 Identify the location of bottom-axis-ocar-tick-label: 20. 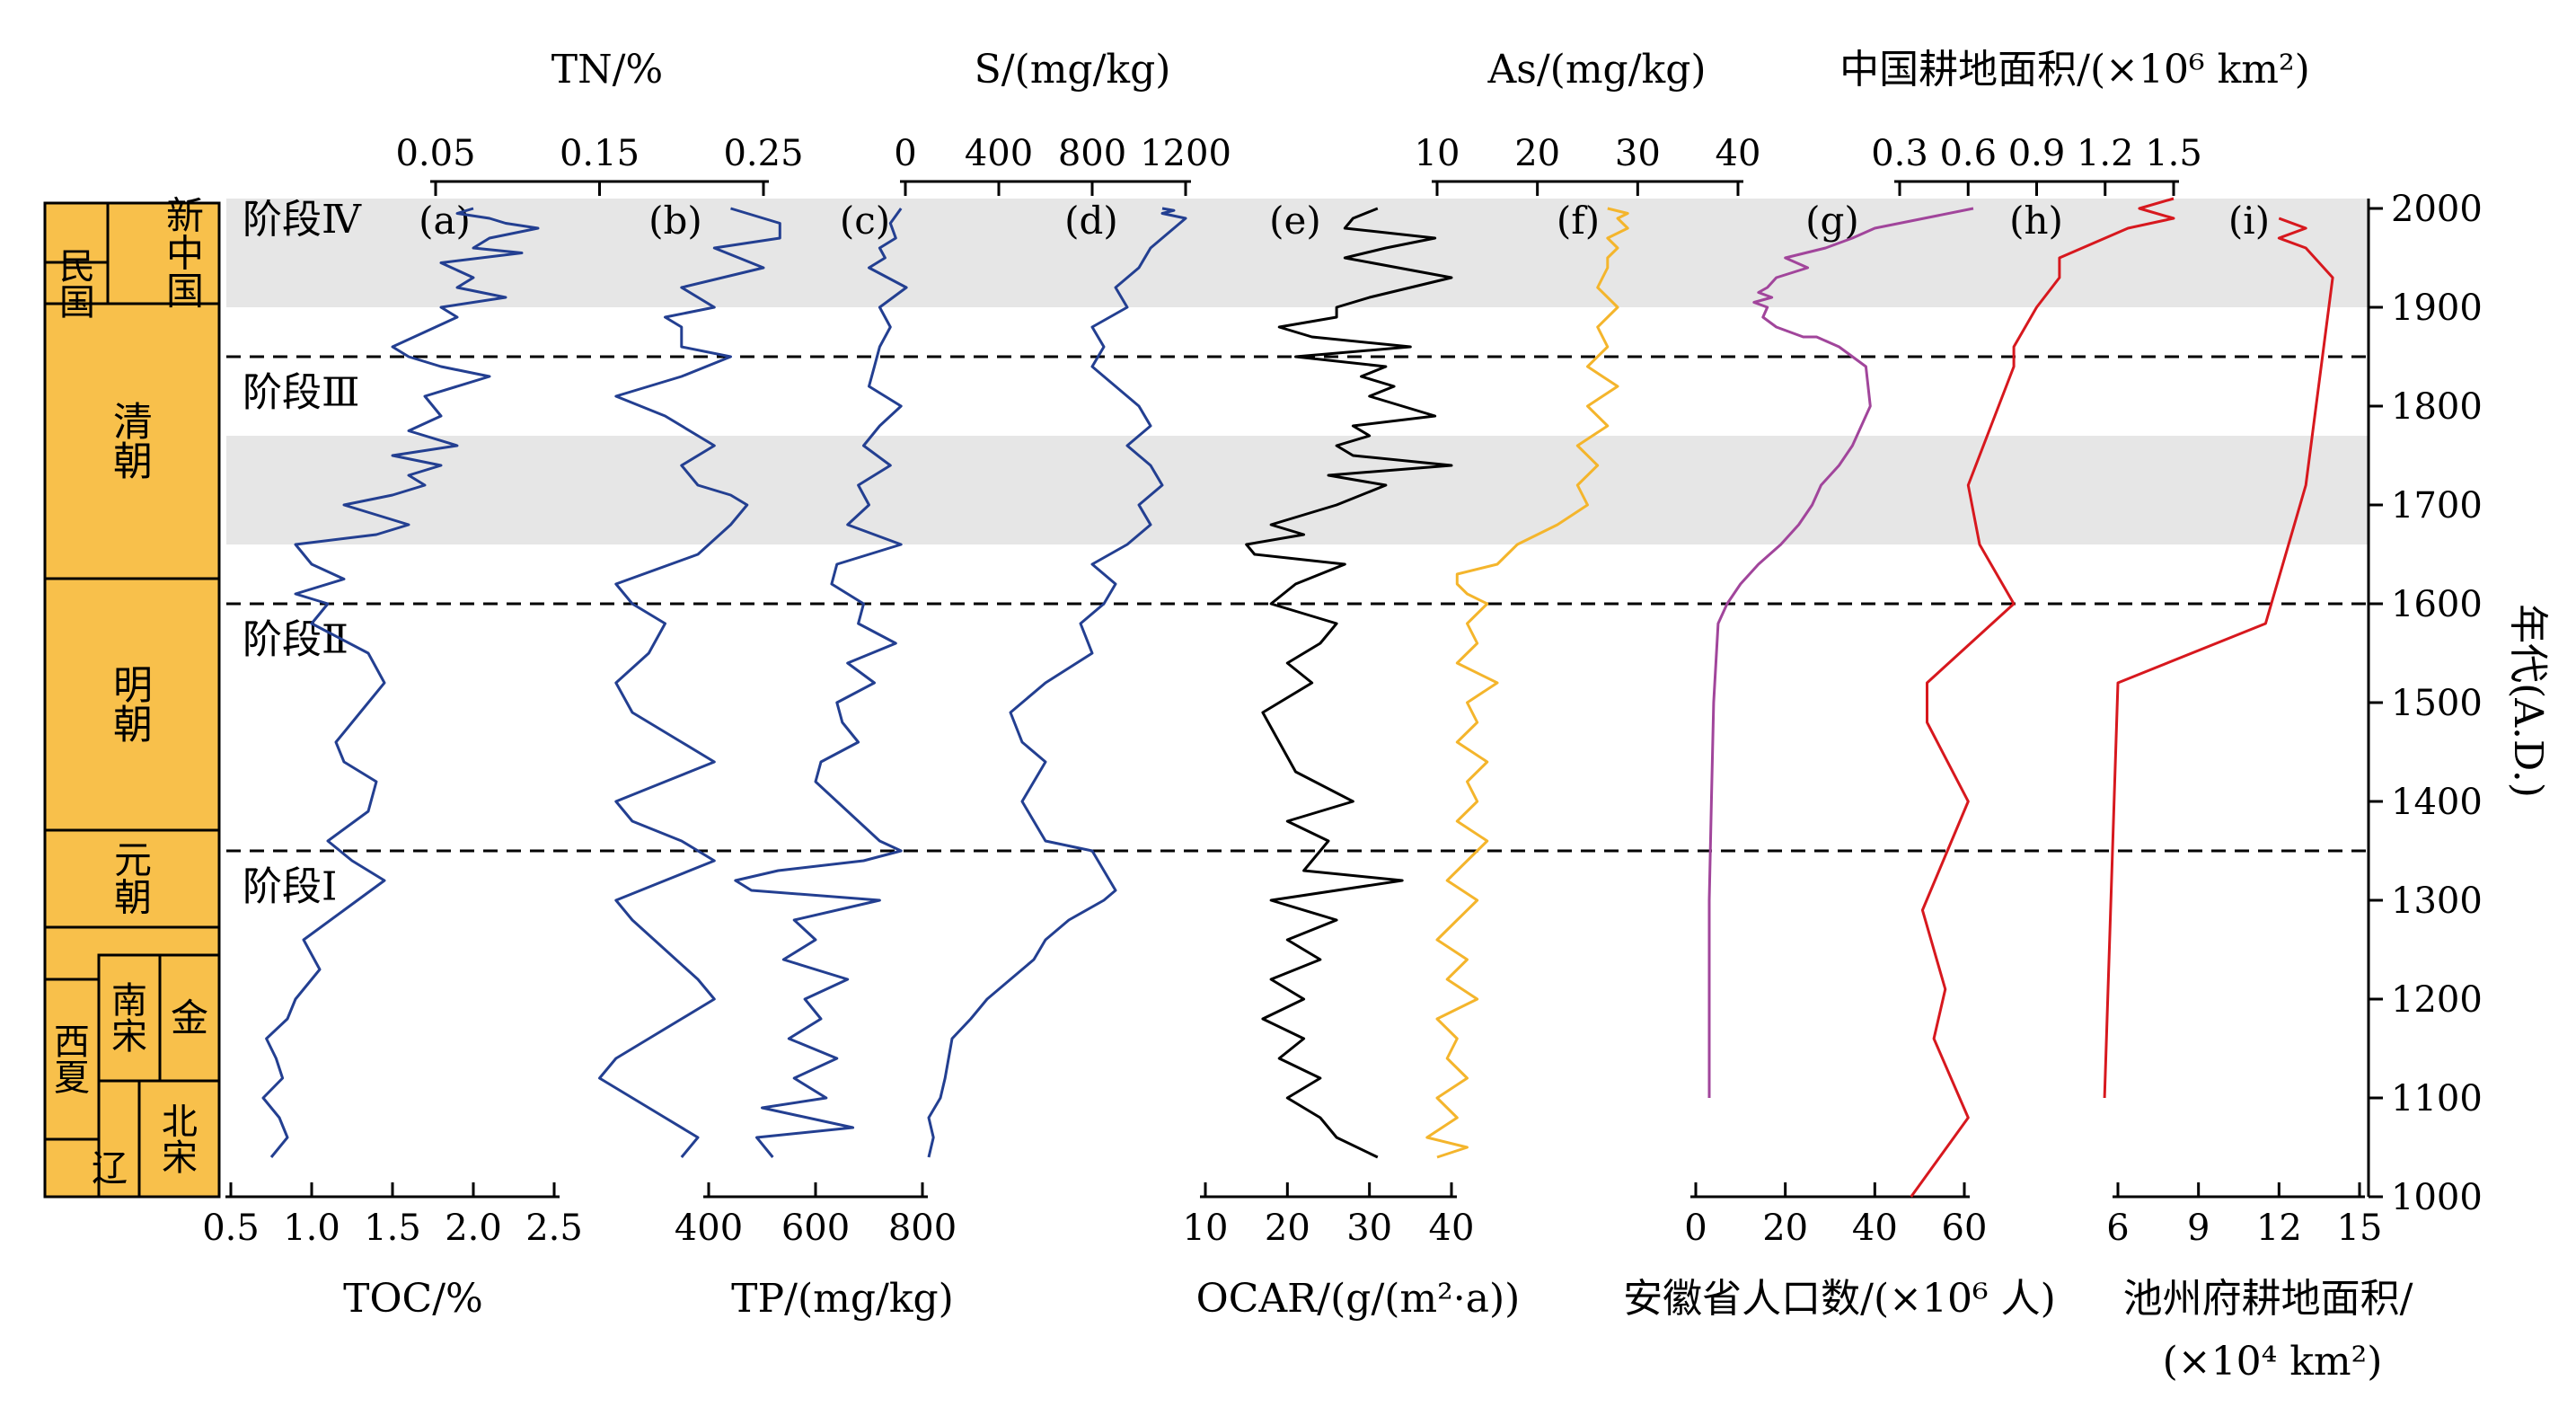
(1287, 1228).